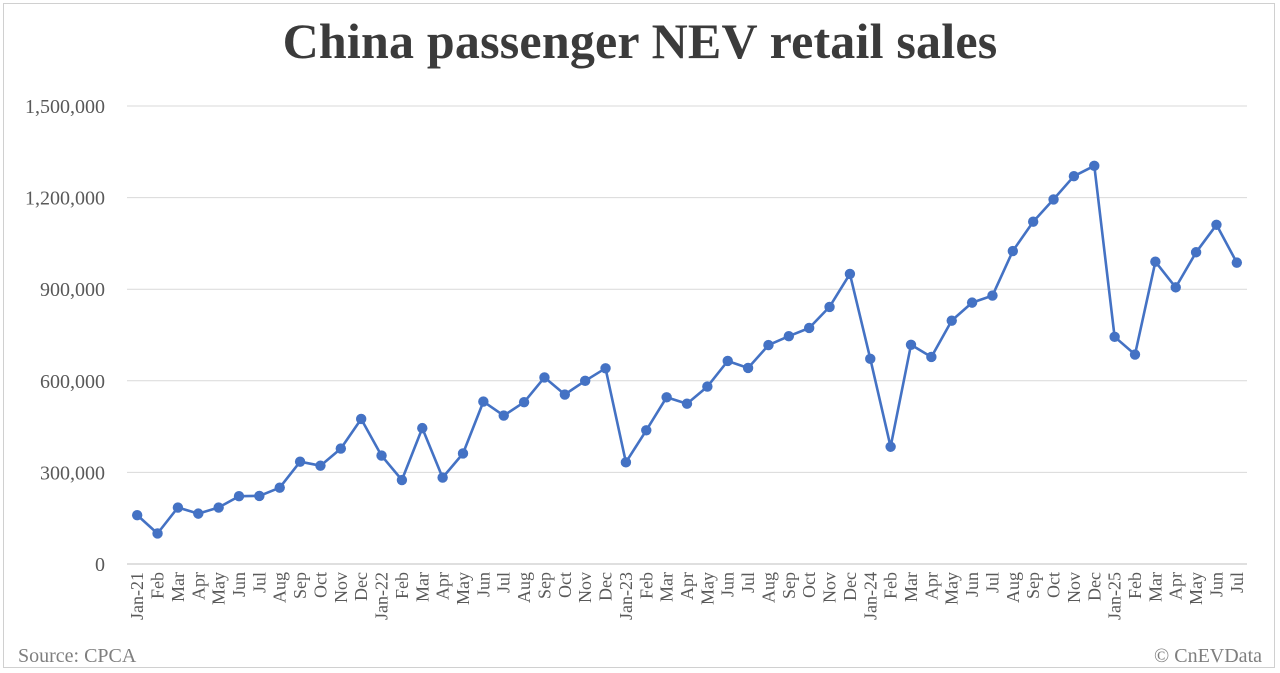  What do you see at coordinates (77, 656) in the screenshot?
I see `source-note: Source: CPCA` at bounding box center [77, 656].